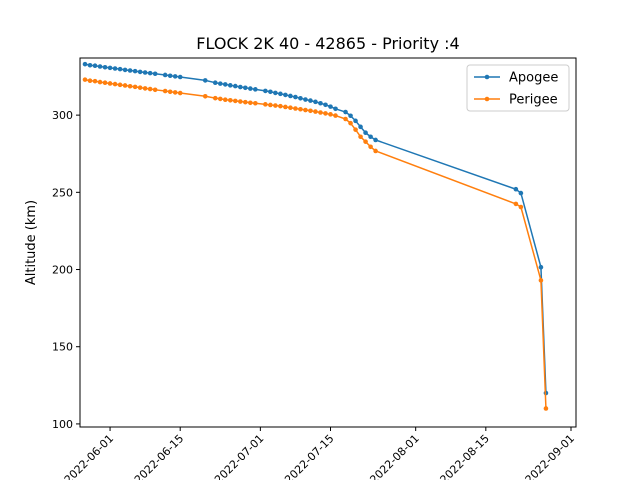  I want to click on y-axis: 100 150 200 250 300, so click(66, 270).